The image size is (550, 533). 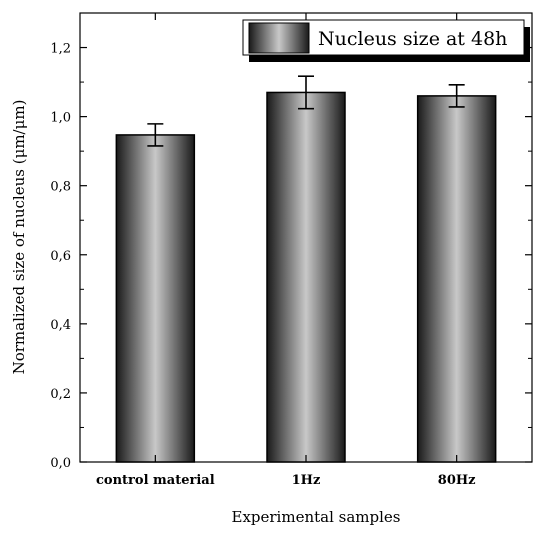 I want to click on y-tick-label: 0,4, so click(x=60, y=325).